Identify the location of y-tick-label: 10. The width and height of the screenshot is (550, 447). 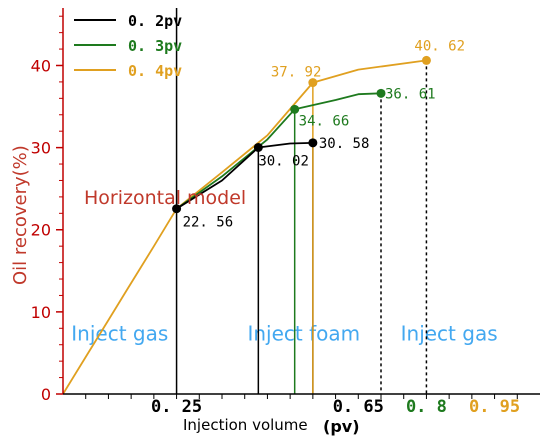
(41, 312).